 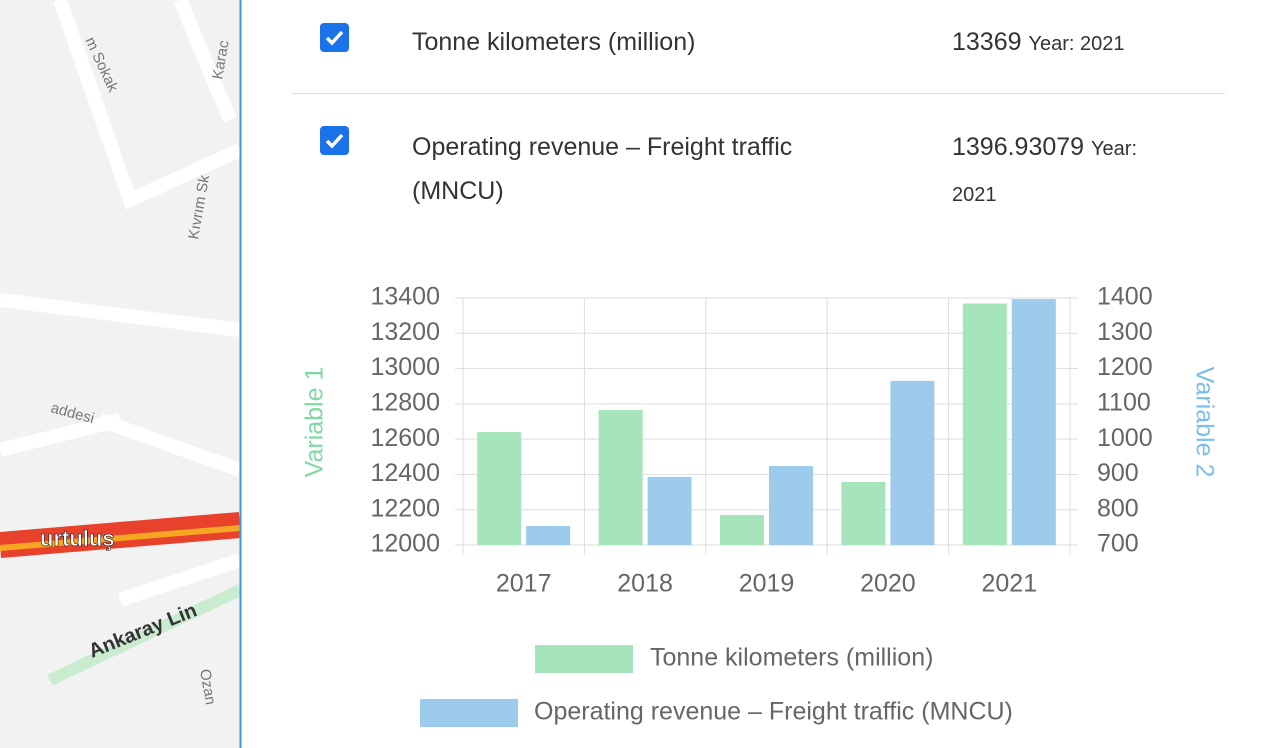 I want to click on y-tick-label: 12800, so click(x=405, y=402).